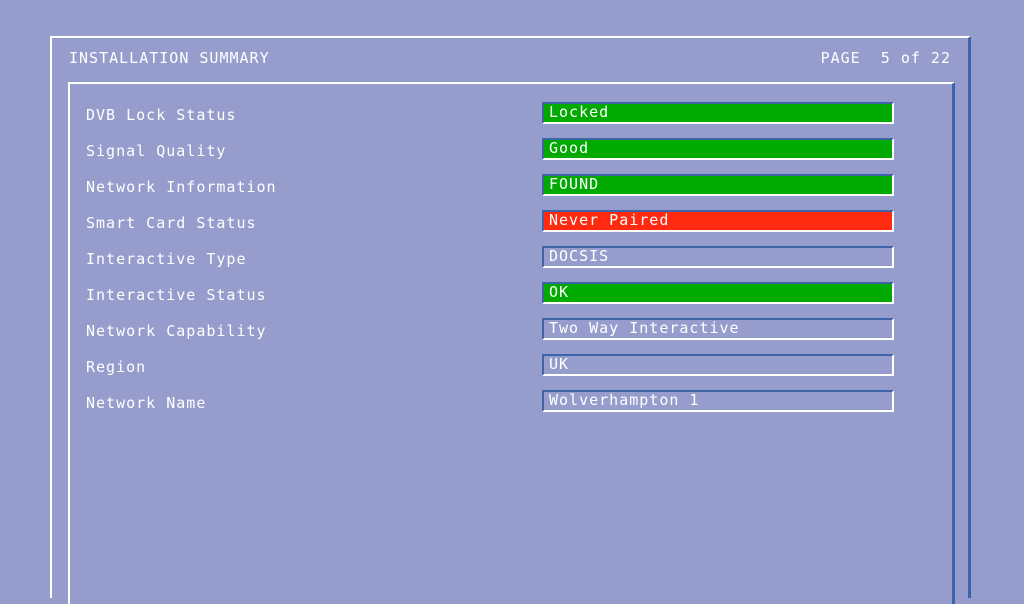 The width and height of the screenshot is (1024, 604). I want to click on status-row: Interactive Status OK, so click(511, 284).